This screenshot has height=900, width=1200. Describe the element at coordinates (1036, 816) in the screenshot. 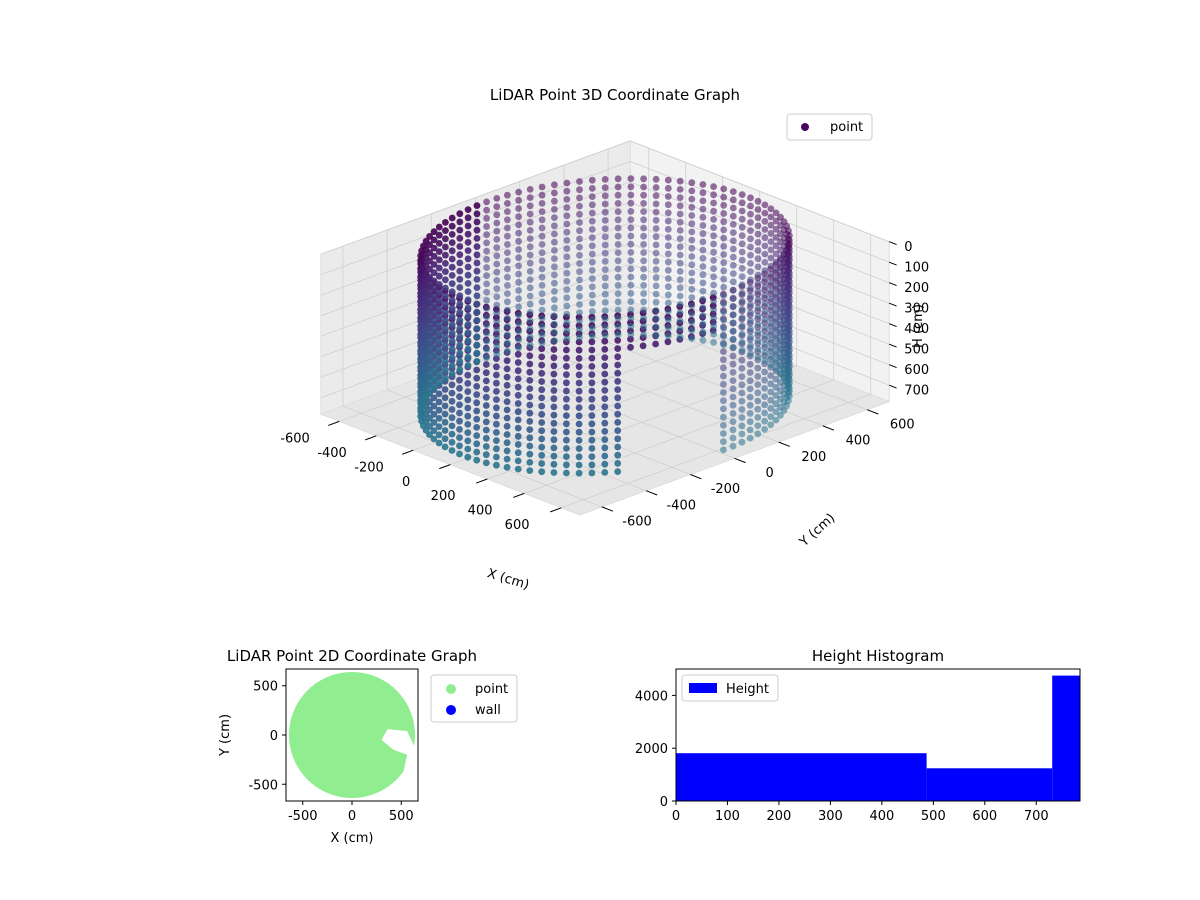

I see `x-tick-label: 700` at that location.